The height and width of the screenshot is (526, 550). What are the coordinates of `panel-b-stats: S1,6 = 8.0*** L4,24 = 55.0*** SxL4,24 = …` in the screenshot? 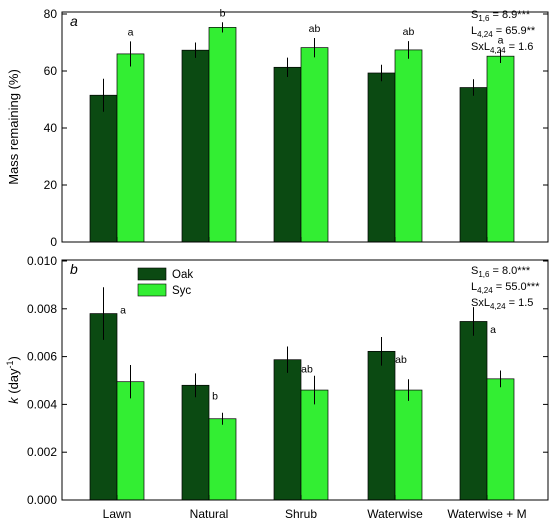 It's located at (505, 288).